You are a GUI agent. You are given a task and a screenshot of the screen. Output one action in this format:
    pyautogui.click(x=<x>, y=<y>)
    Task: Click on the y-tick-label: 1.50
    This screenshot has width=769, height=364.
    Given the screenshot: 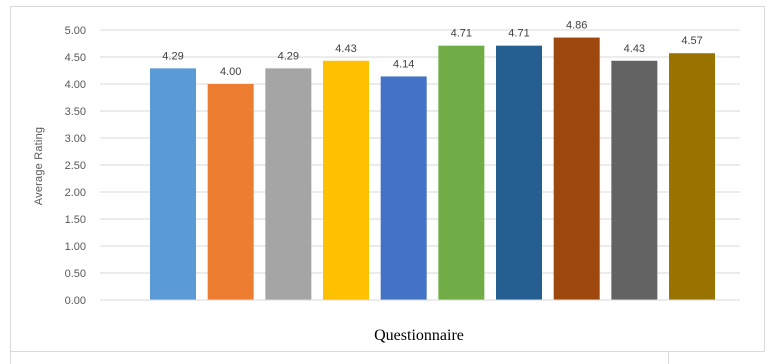 What is the action you would take?
    pyautogui.click(x=75, y=220)
    